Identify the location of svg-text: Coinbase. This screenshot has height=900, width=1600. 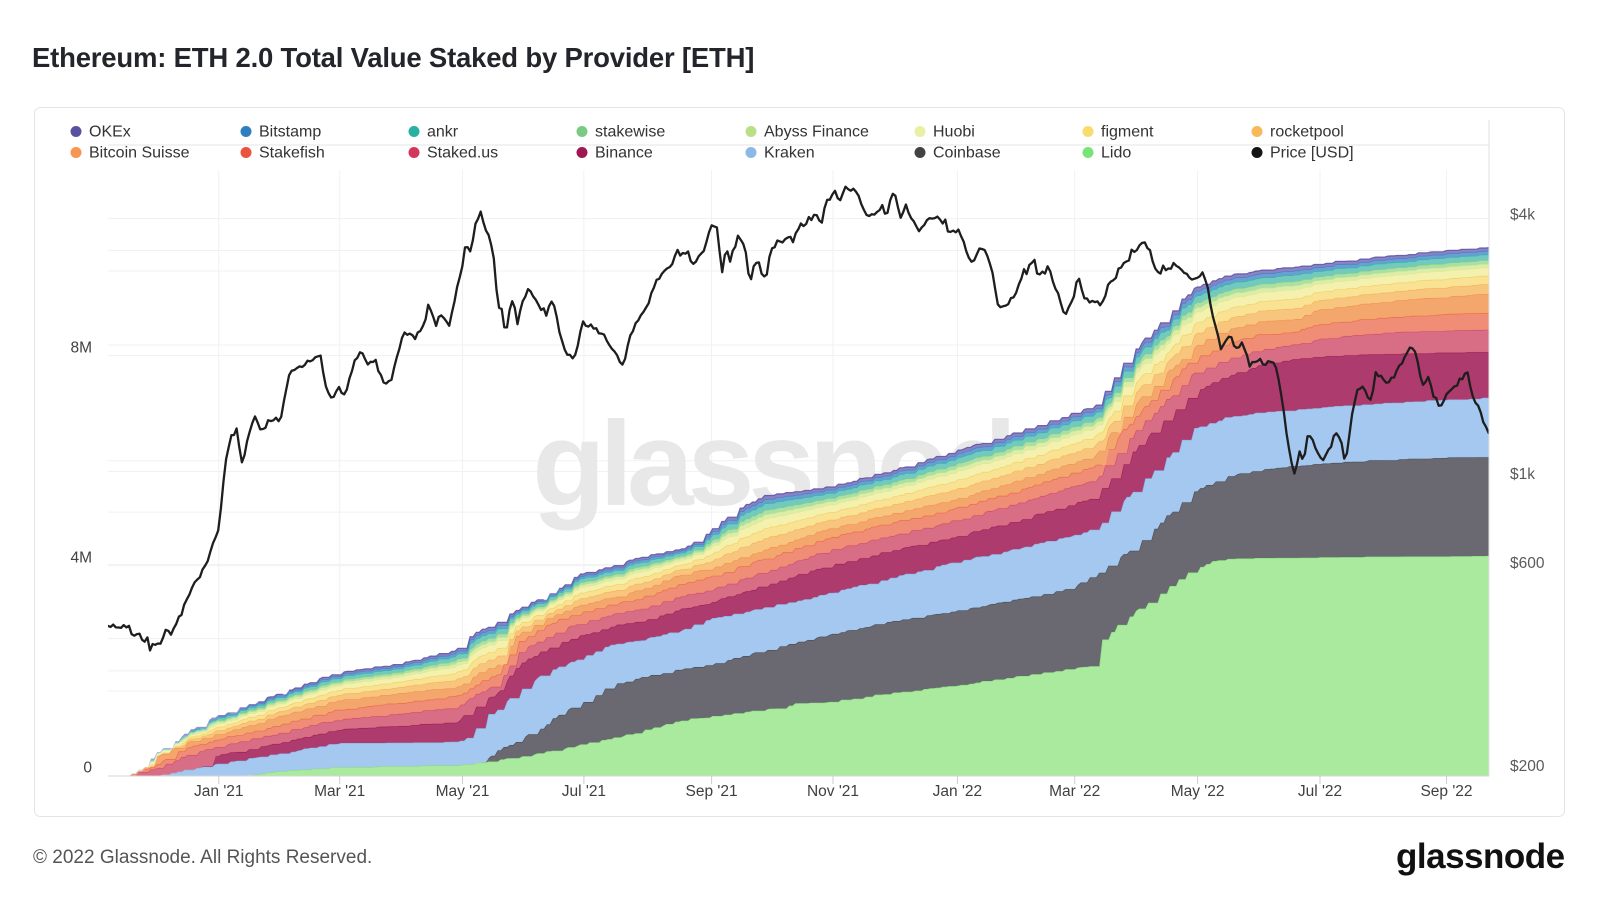
(967, 153).